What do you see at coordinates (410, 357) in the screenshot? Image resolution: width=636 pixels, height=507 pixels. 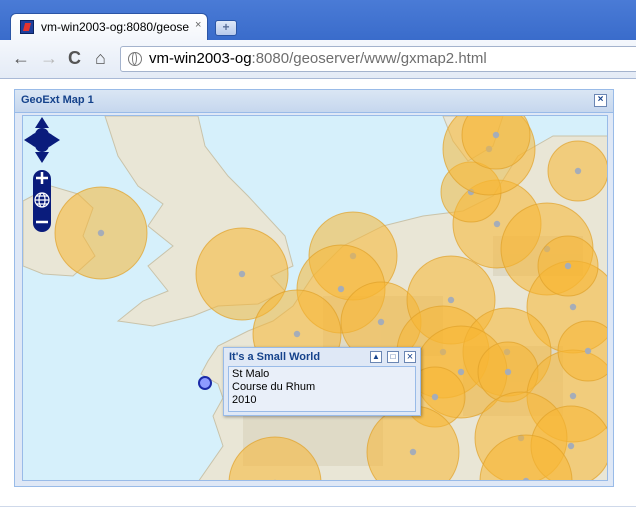 I see `popup-close-button: ×` at bounding box center [410, 357].